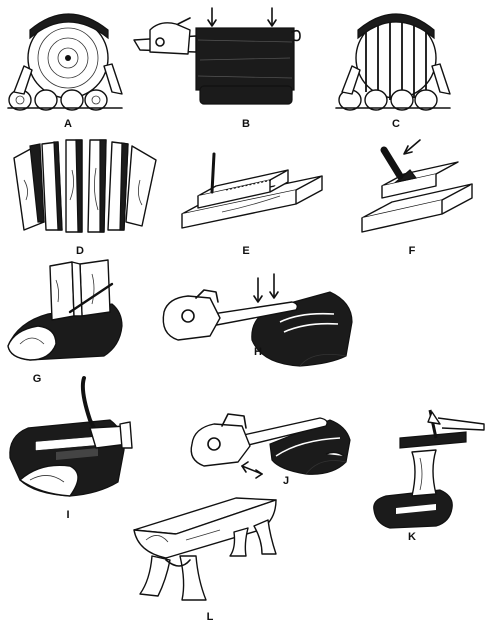 This screenshot has height=630, width=492. Describe the element at coordinates (80, 251) in the screenshot. I see `panel-label-d: D` at that location.